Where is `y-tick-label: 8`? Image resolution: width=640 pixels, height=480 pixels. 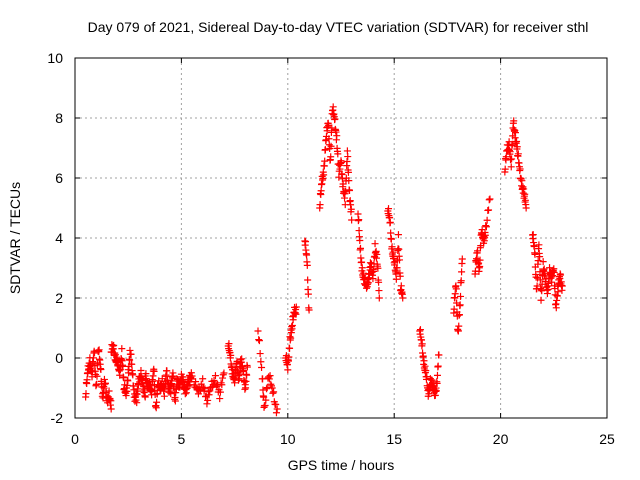
y-tick-label: 8 is located at coordinates (59, 118).